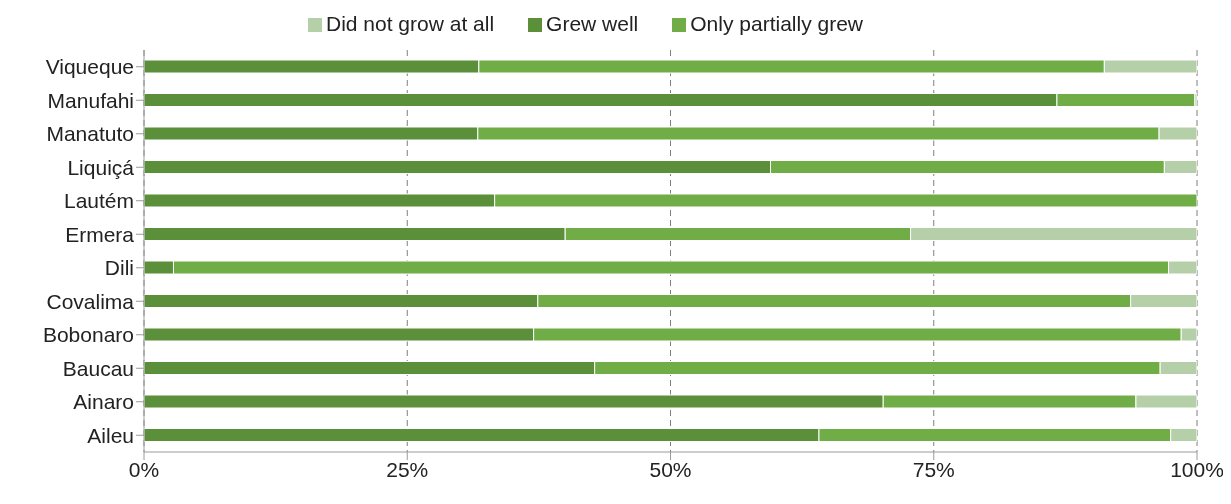 Image resolution: width=1231 pixels, height=504 pixels. I want to click on y-tick-label: Lautém, so click(98, 201).